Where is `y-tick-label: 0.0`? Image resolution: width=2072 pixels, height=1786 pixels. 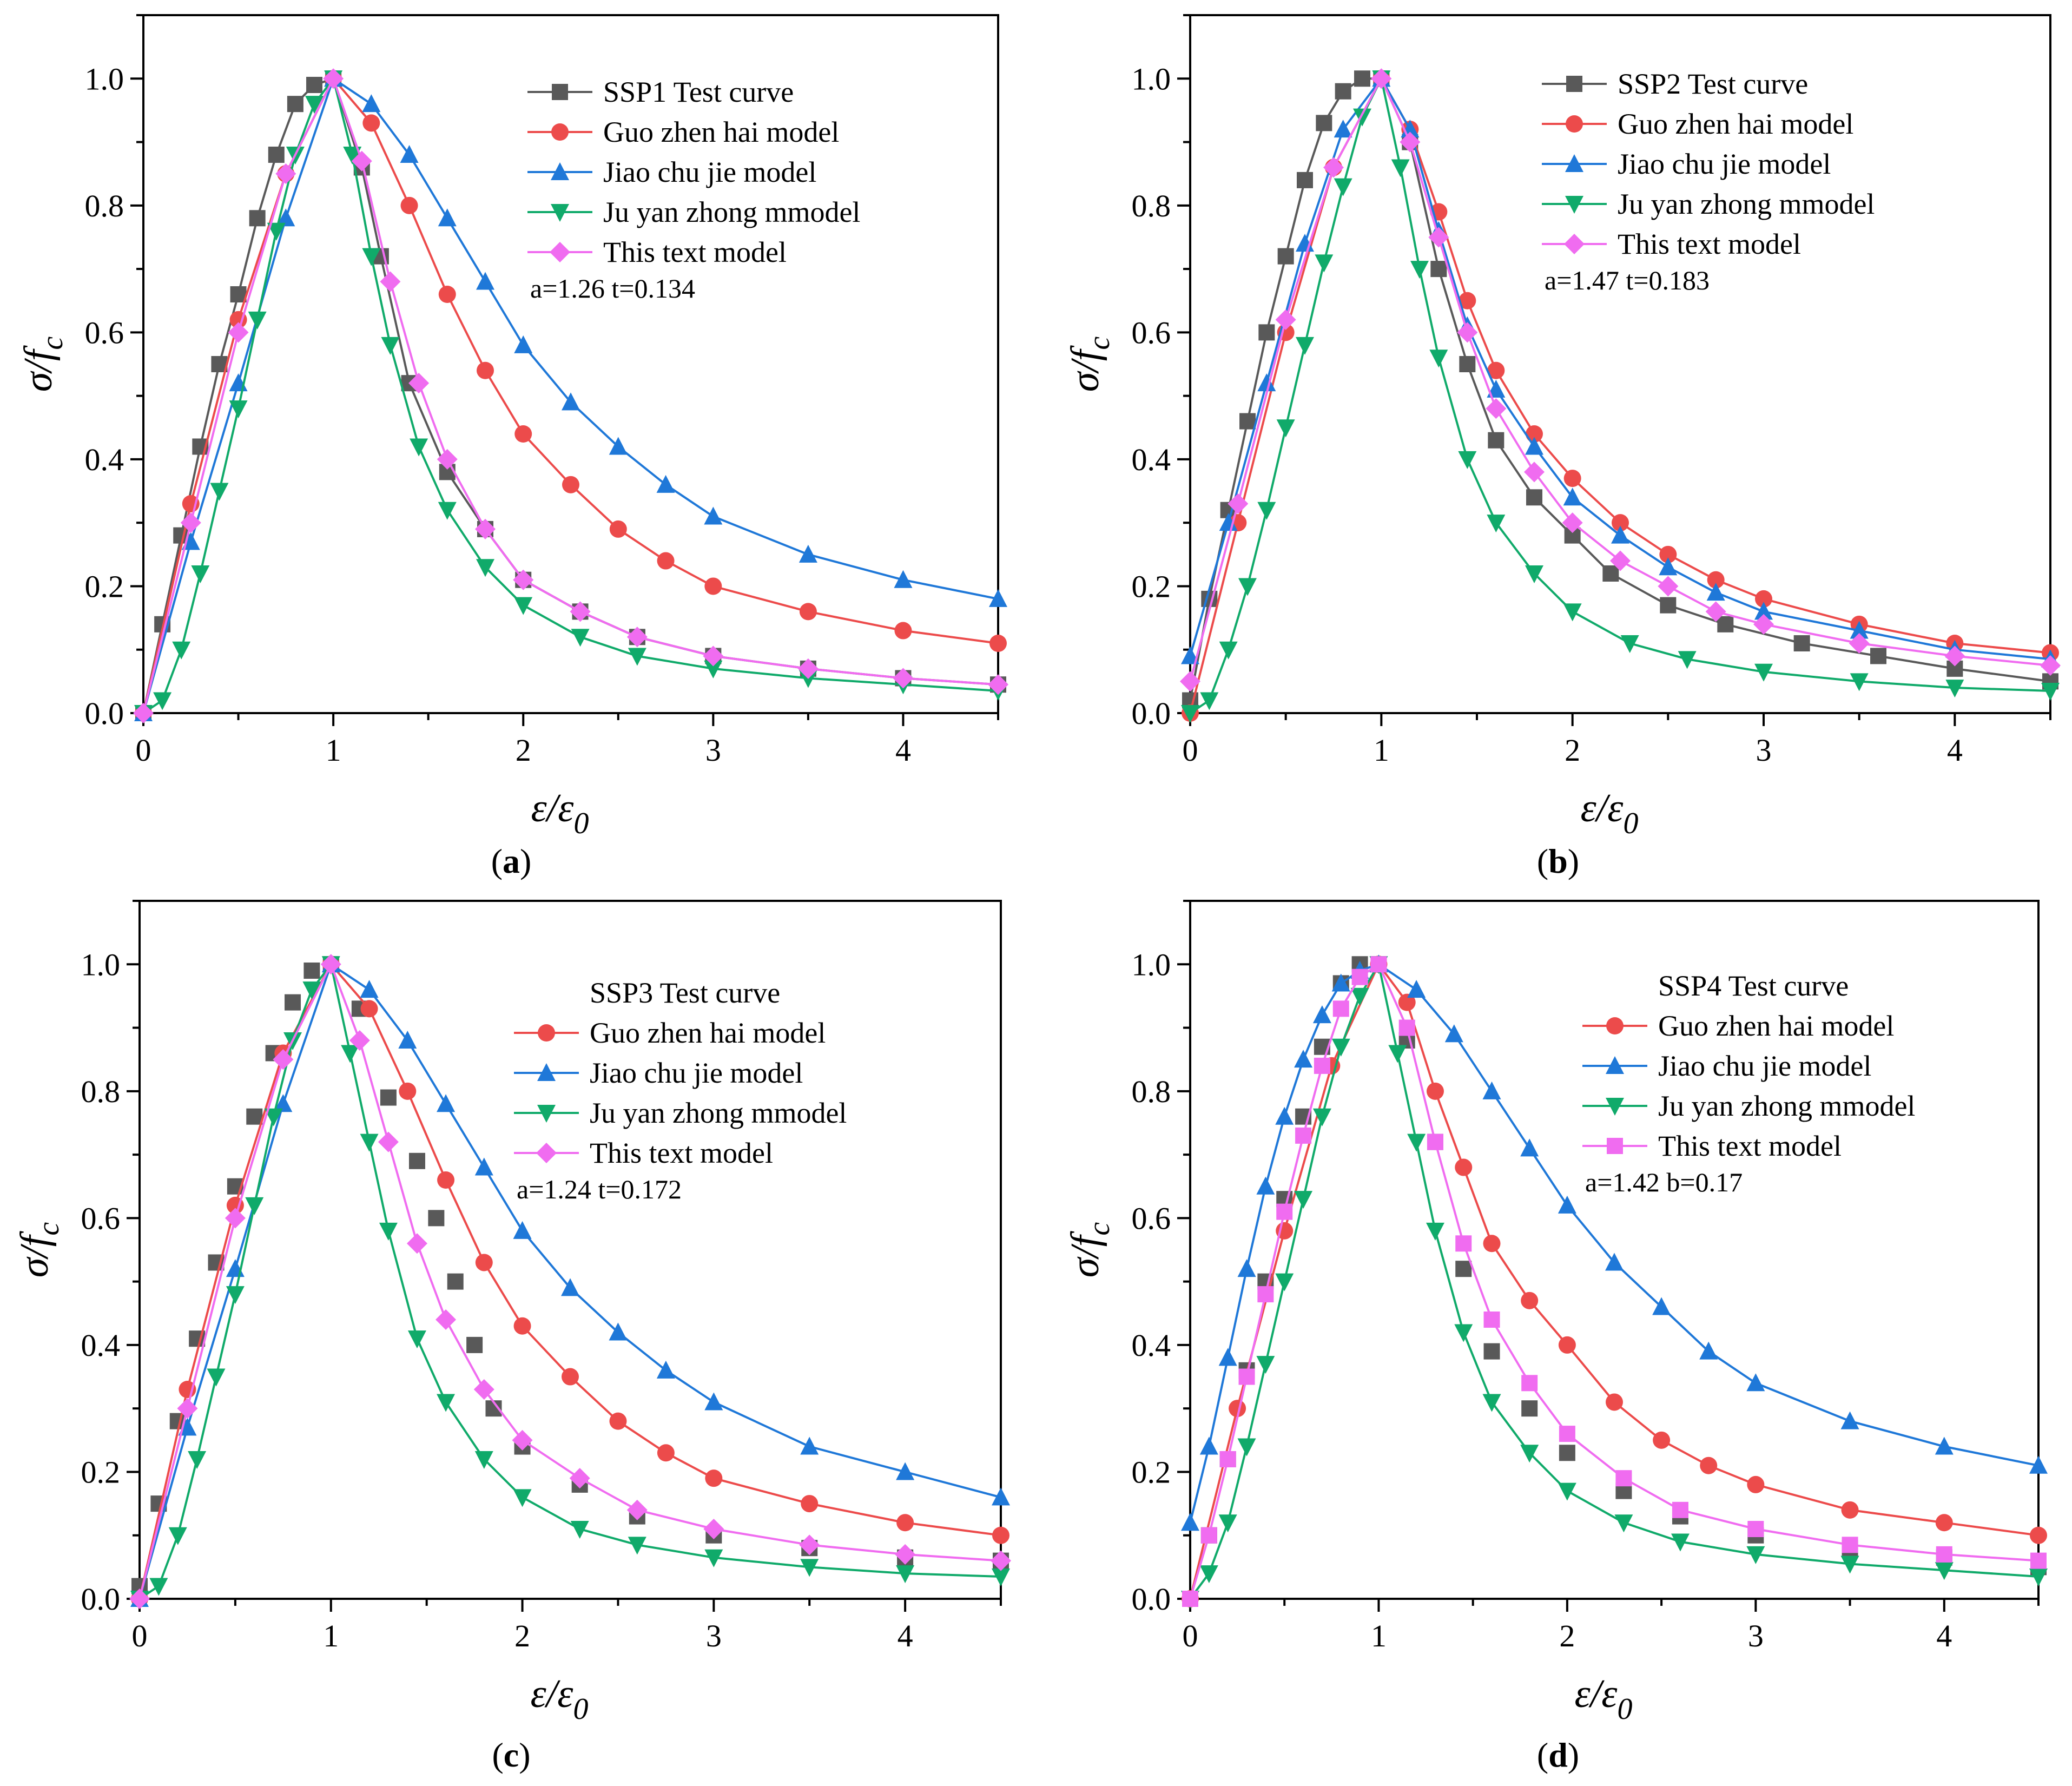
y-tick-label: 0.0 is located at coordinates (1151, 713).